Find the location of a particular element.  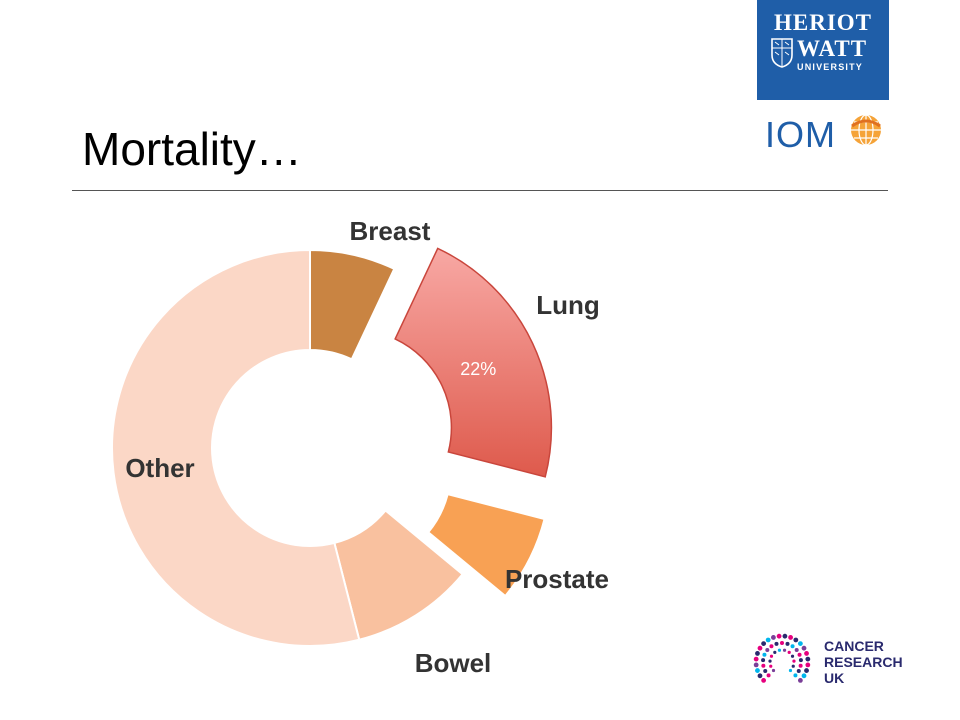

cruk-logo-mark is located at coordinates (782, 658).